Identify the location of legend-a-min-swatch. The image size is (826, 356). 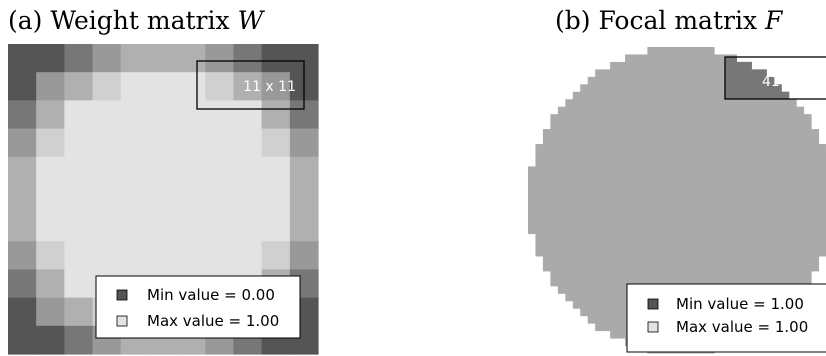
(122, 295).